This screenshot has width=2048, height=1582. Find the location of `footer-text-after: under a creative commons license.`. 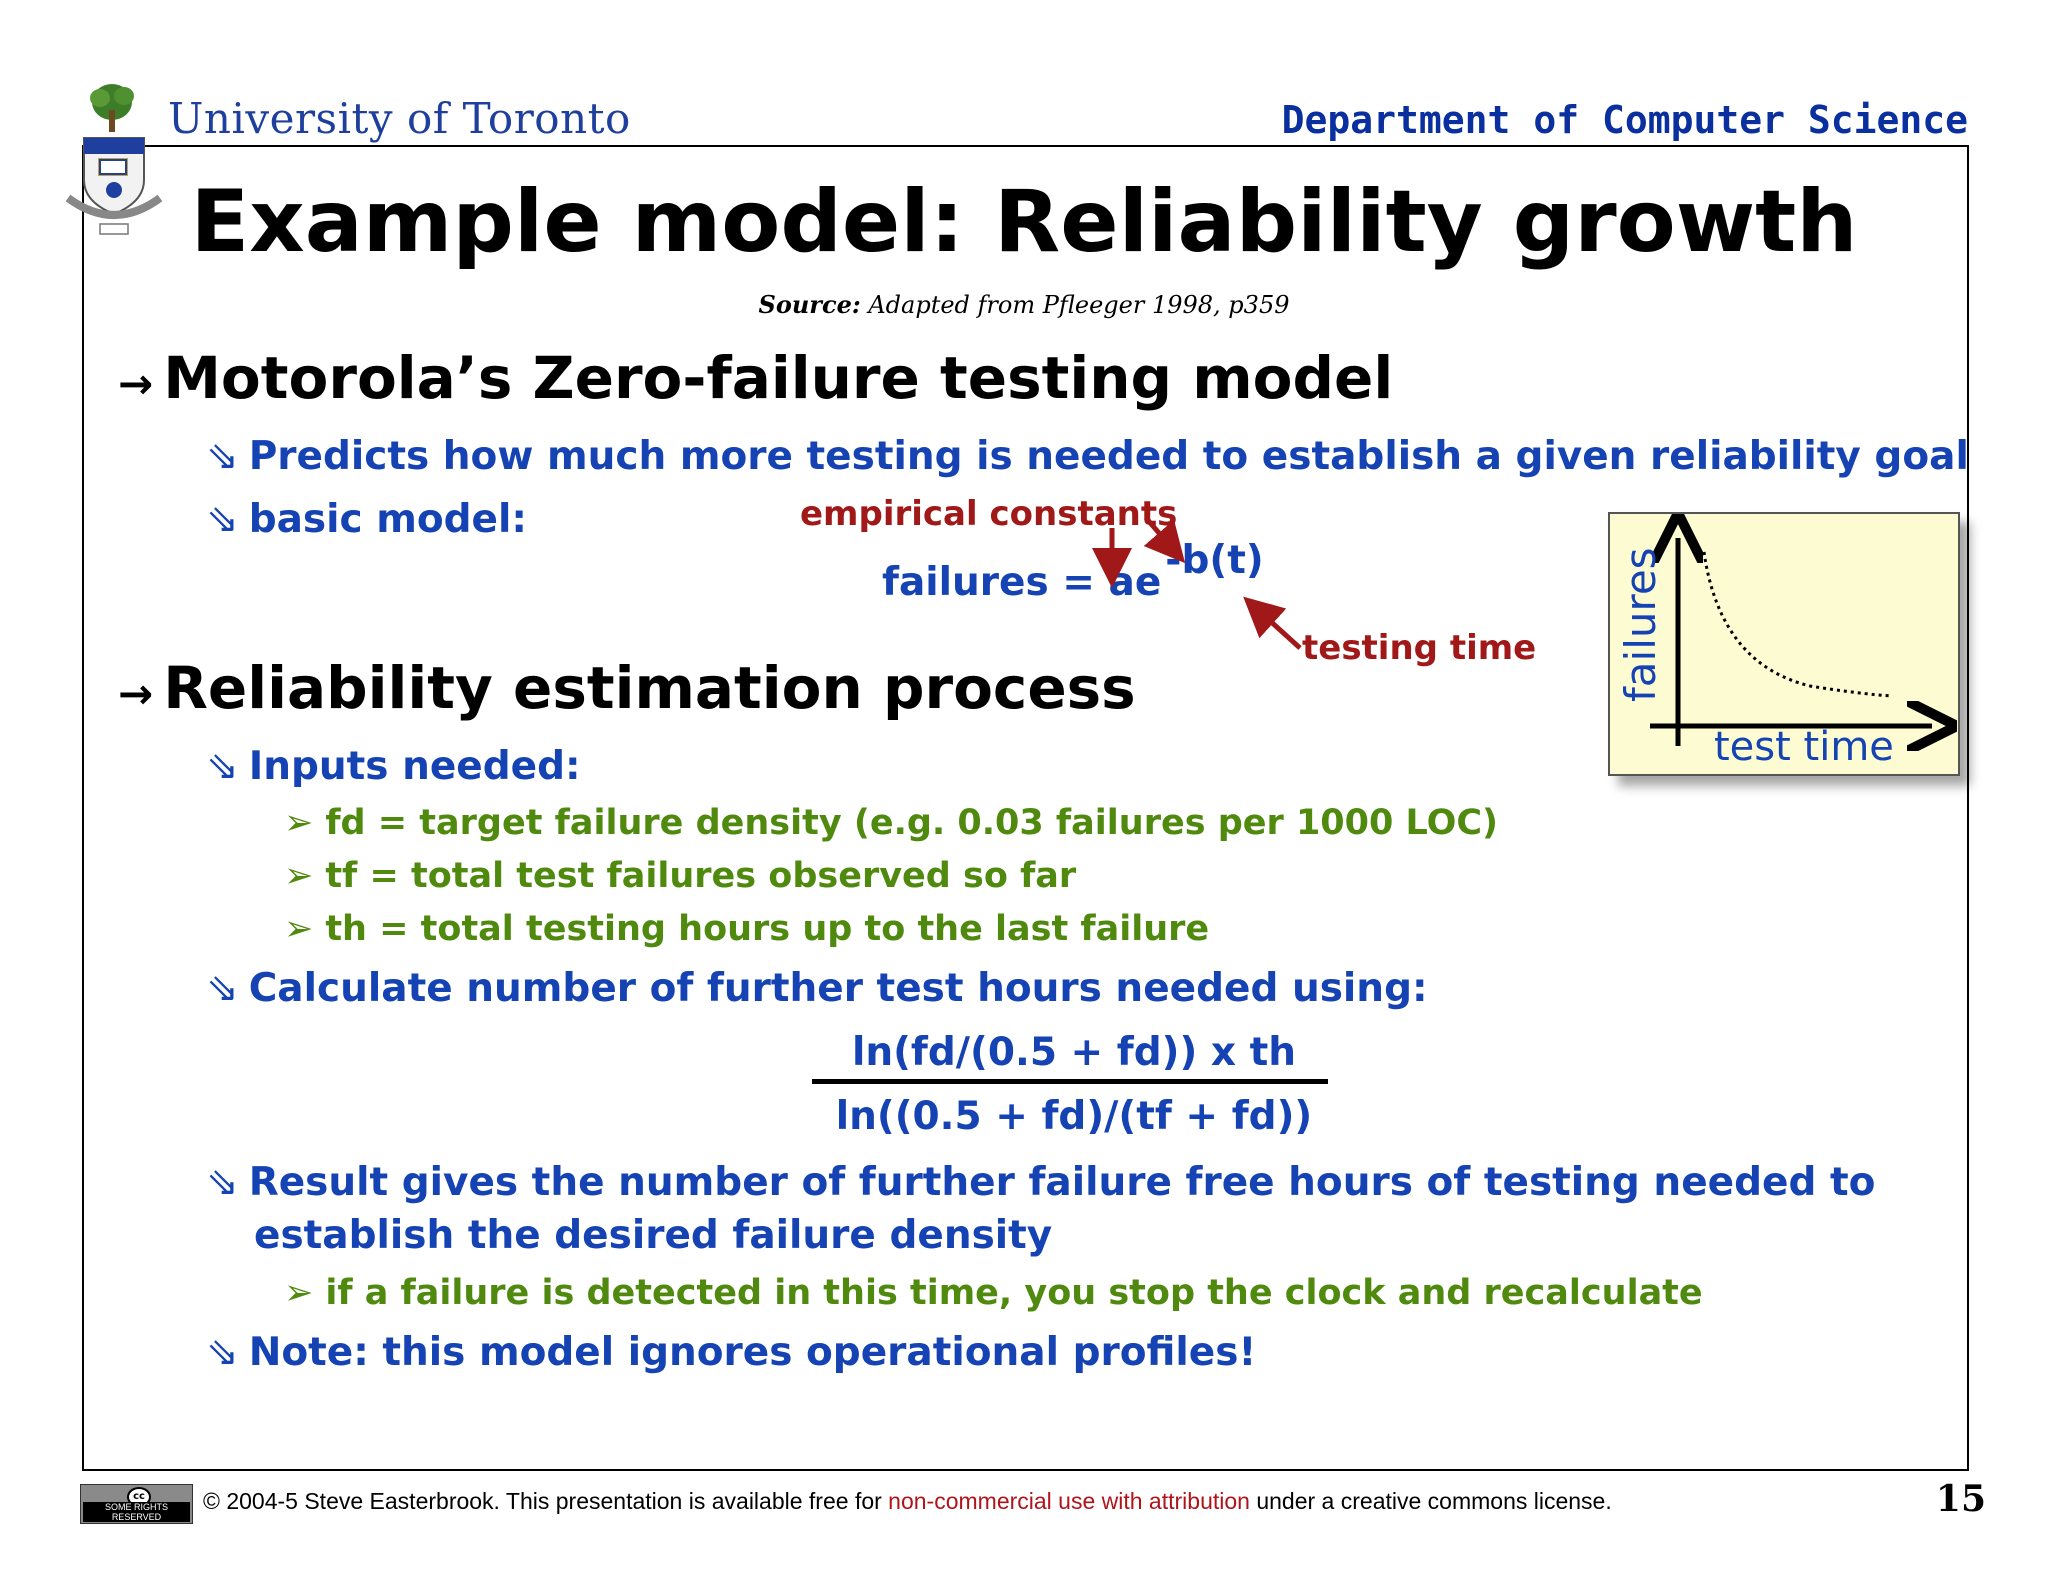

footer-text-after: under a creative commons license. is located at coordinates (1430, 1501).